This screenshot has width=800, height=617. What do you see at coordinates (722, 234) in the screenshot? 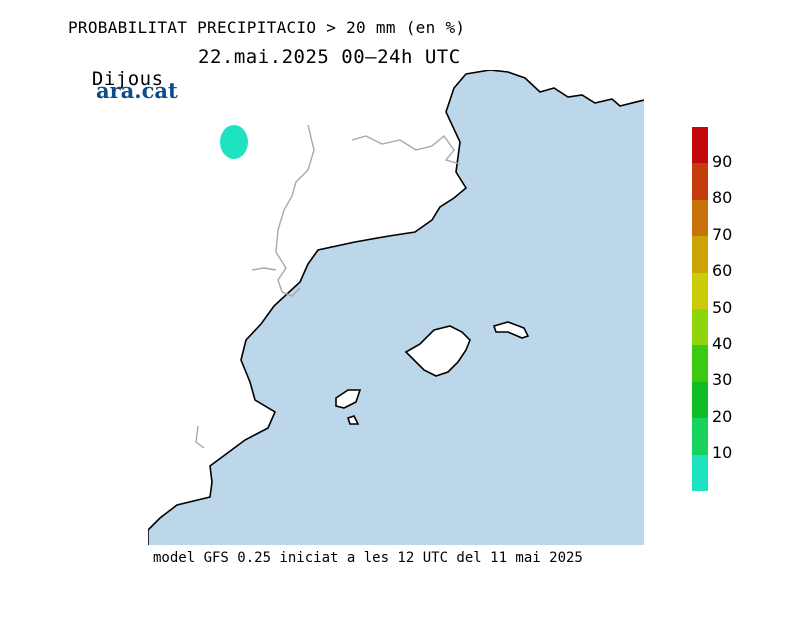
I see `legend-label: 70` at bounding box center [722, 234].